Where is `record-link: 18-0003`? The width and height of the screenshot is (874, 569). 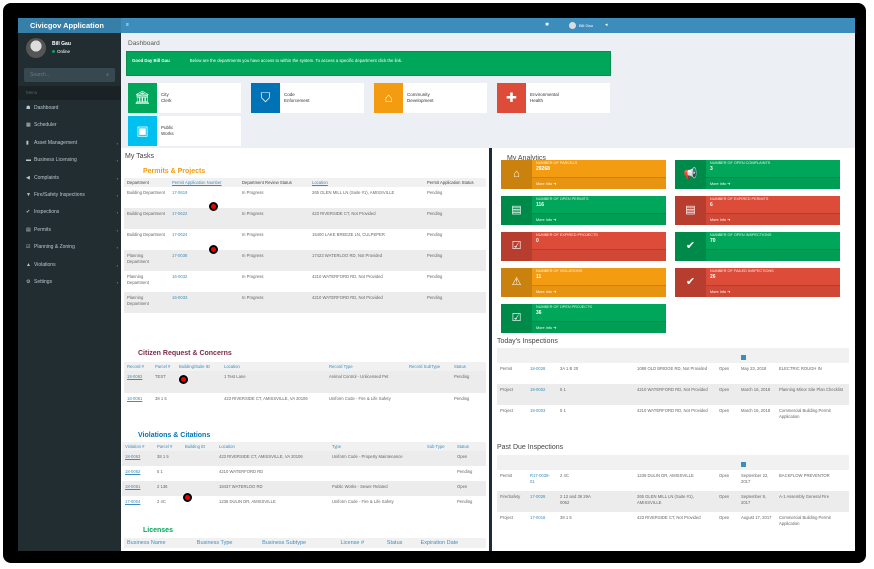 record-link: 18-0003 is located at coordinates (538, 410).